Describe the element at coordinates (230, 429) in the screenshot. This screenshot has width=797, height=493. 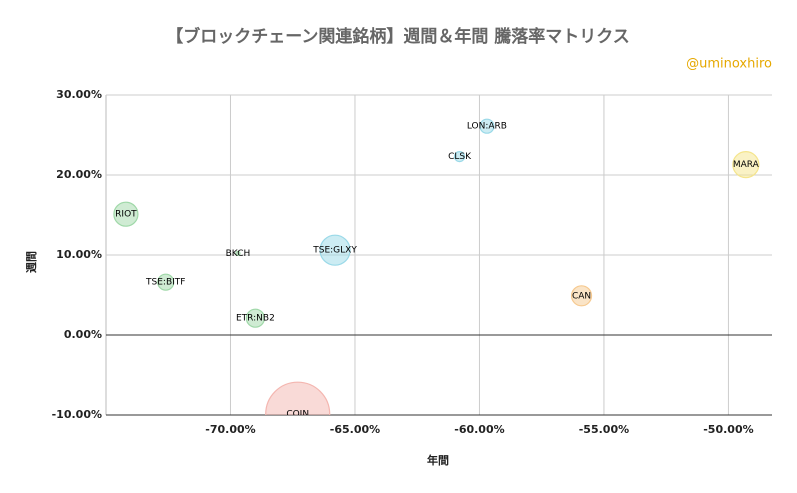
I see `x-tick-label: -70.00%` at that location.